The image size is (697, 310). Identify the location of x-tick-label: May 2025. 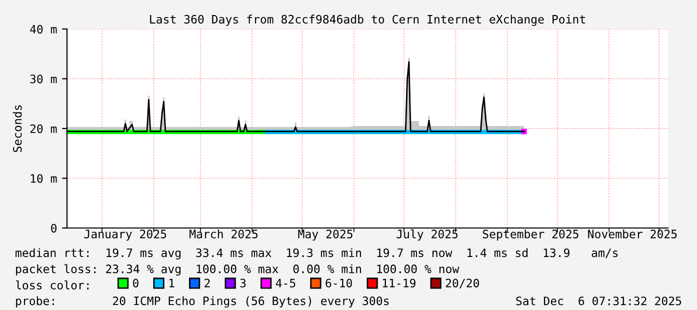
(325, 235).